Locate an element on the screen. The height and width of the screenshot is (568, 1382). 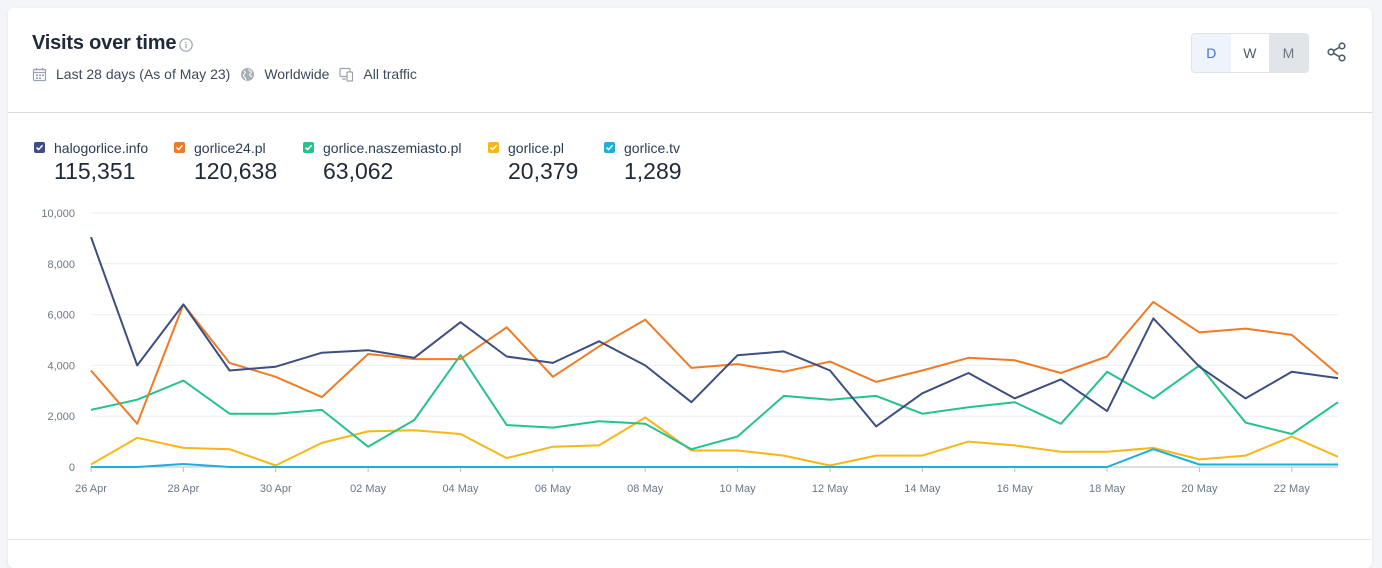
globe-icon is located at coordinates (248, 74).